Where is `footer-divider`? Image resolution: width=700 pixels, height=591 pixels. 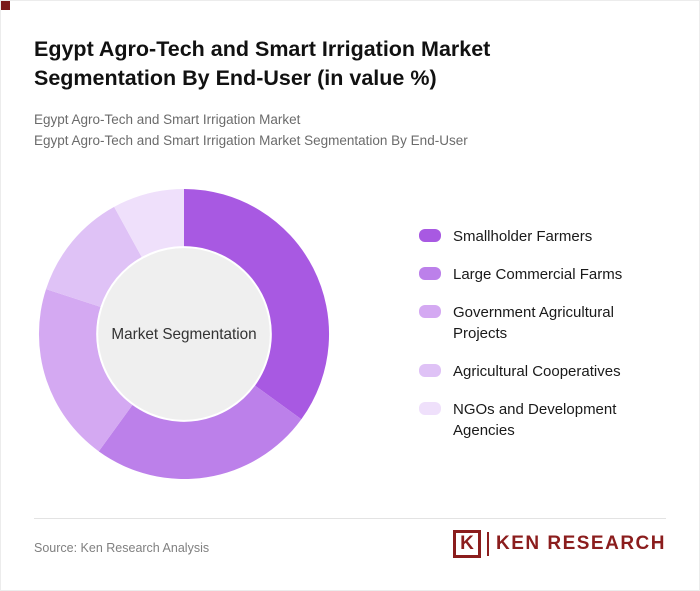
footer-divider is located at coordinates (350, 518).